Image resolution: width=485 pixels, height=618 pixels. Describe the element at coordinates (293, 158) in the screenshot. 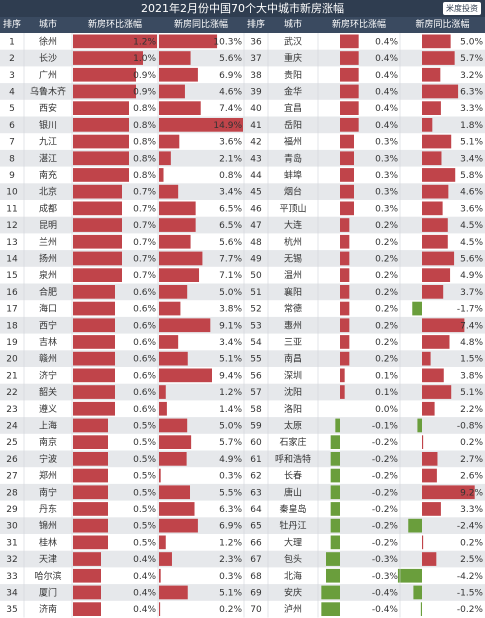

I see `city-label: 青岛` at that location.